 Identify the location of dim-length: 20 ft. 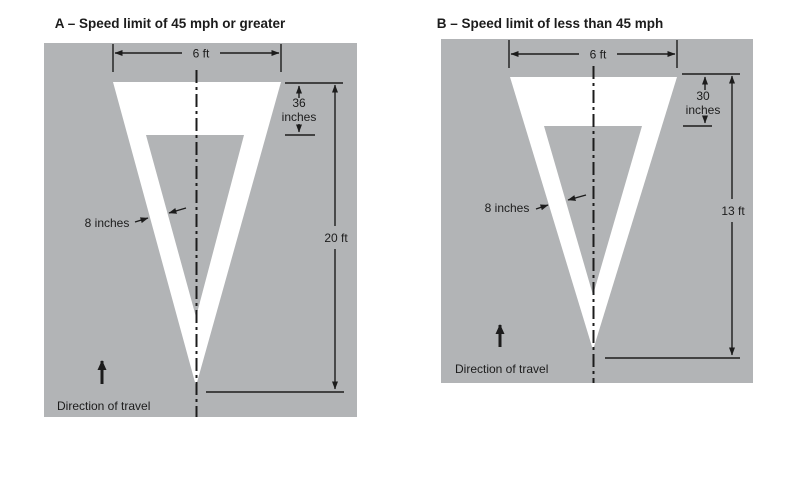
(277, 238).